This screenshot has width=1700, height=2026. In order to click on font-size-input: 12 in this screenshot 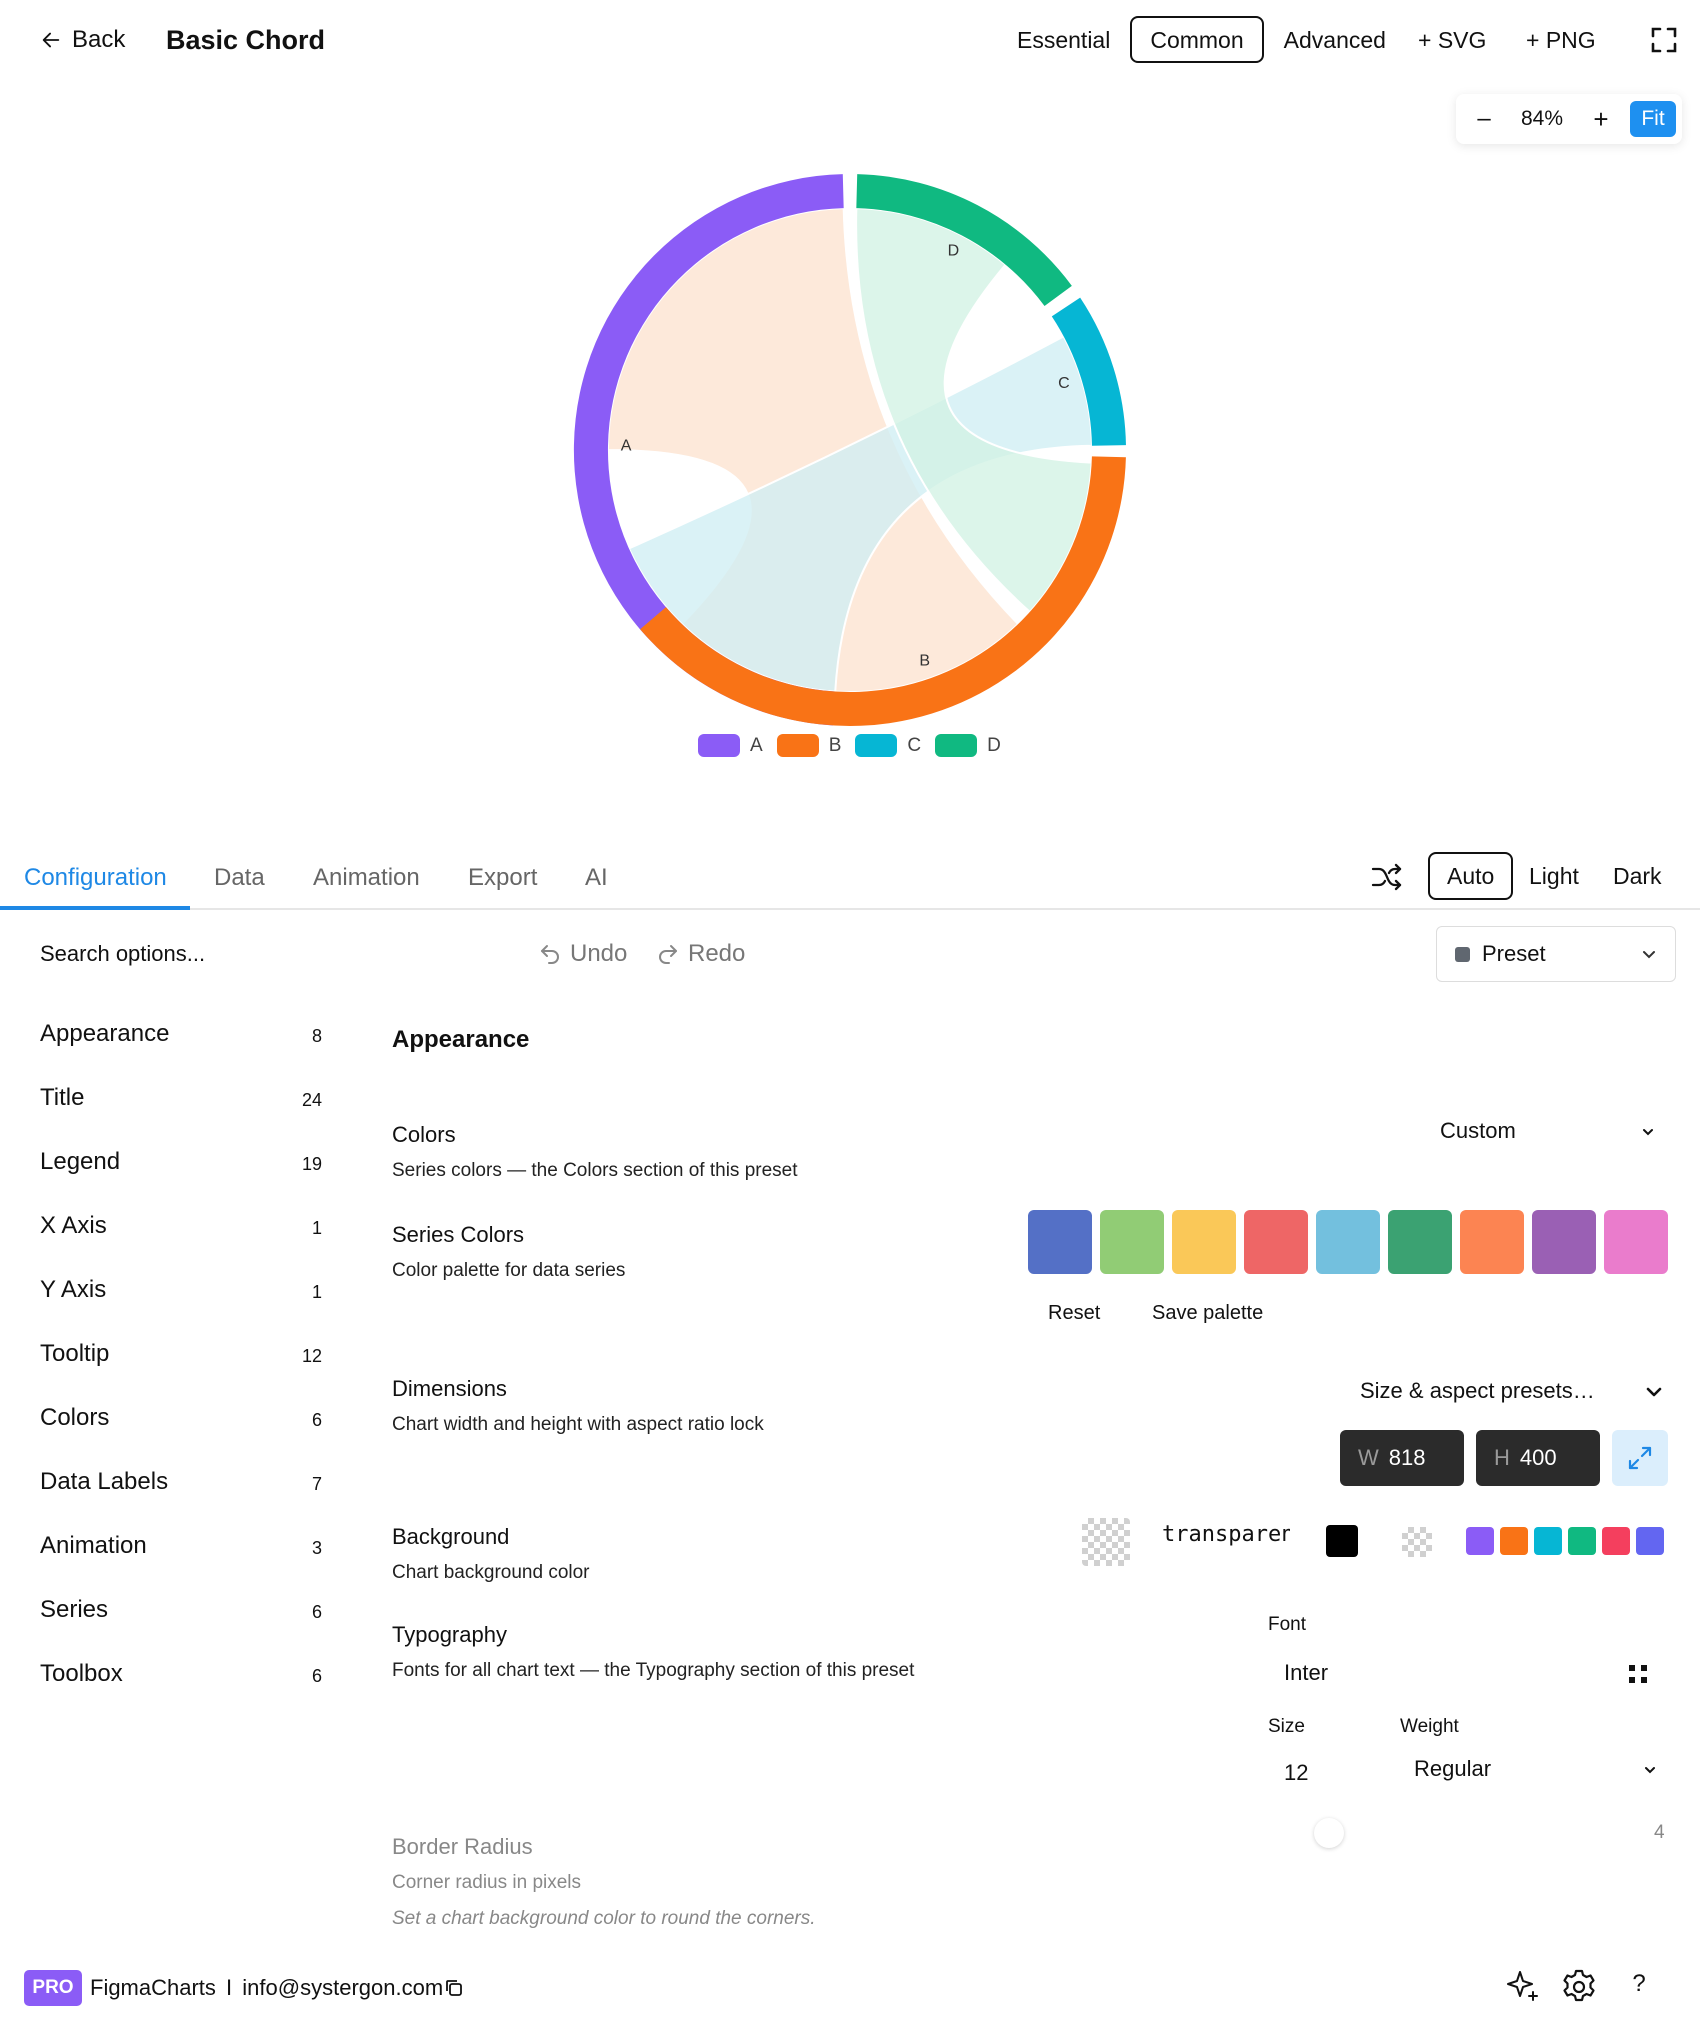, I will do `click(1296, 1772)`.